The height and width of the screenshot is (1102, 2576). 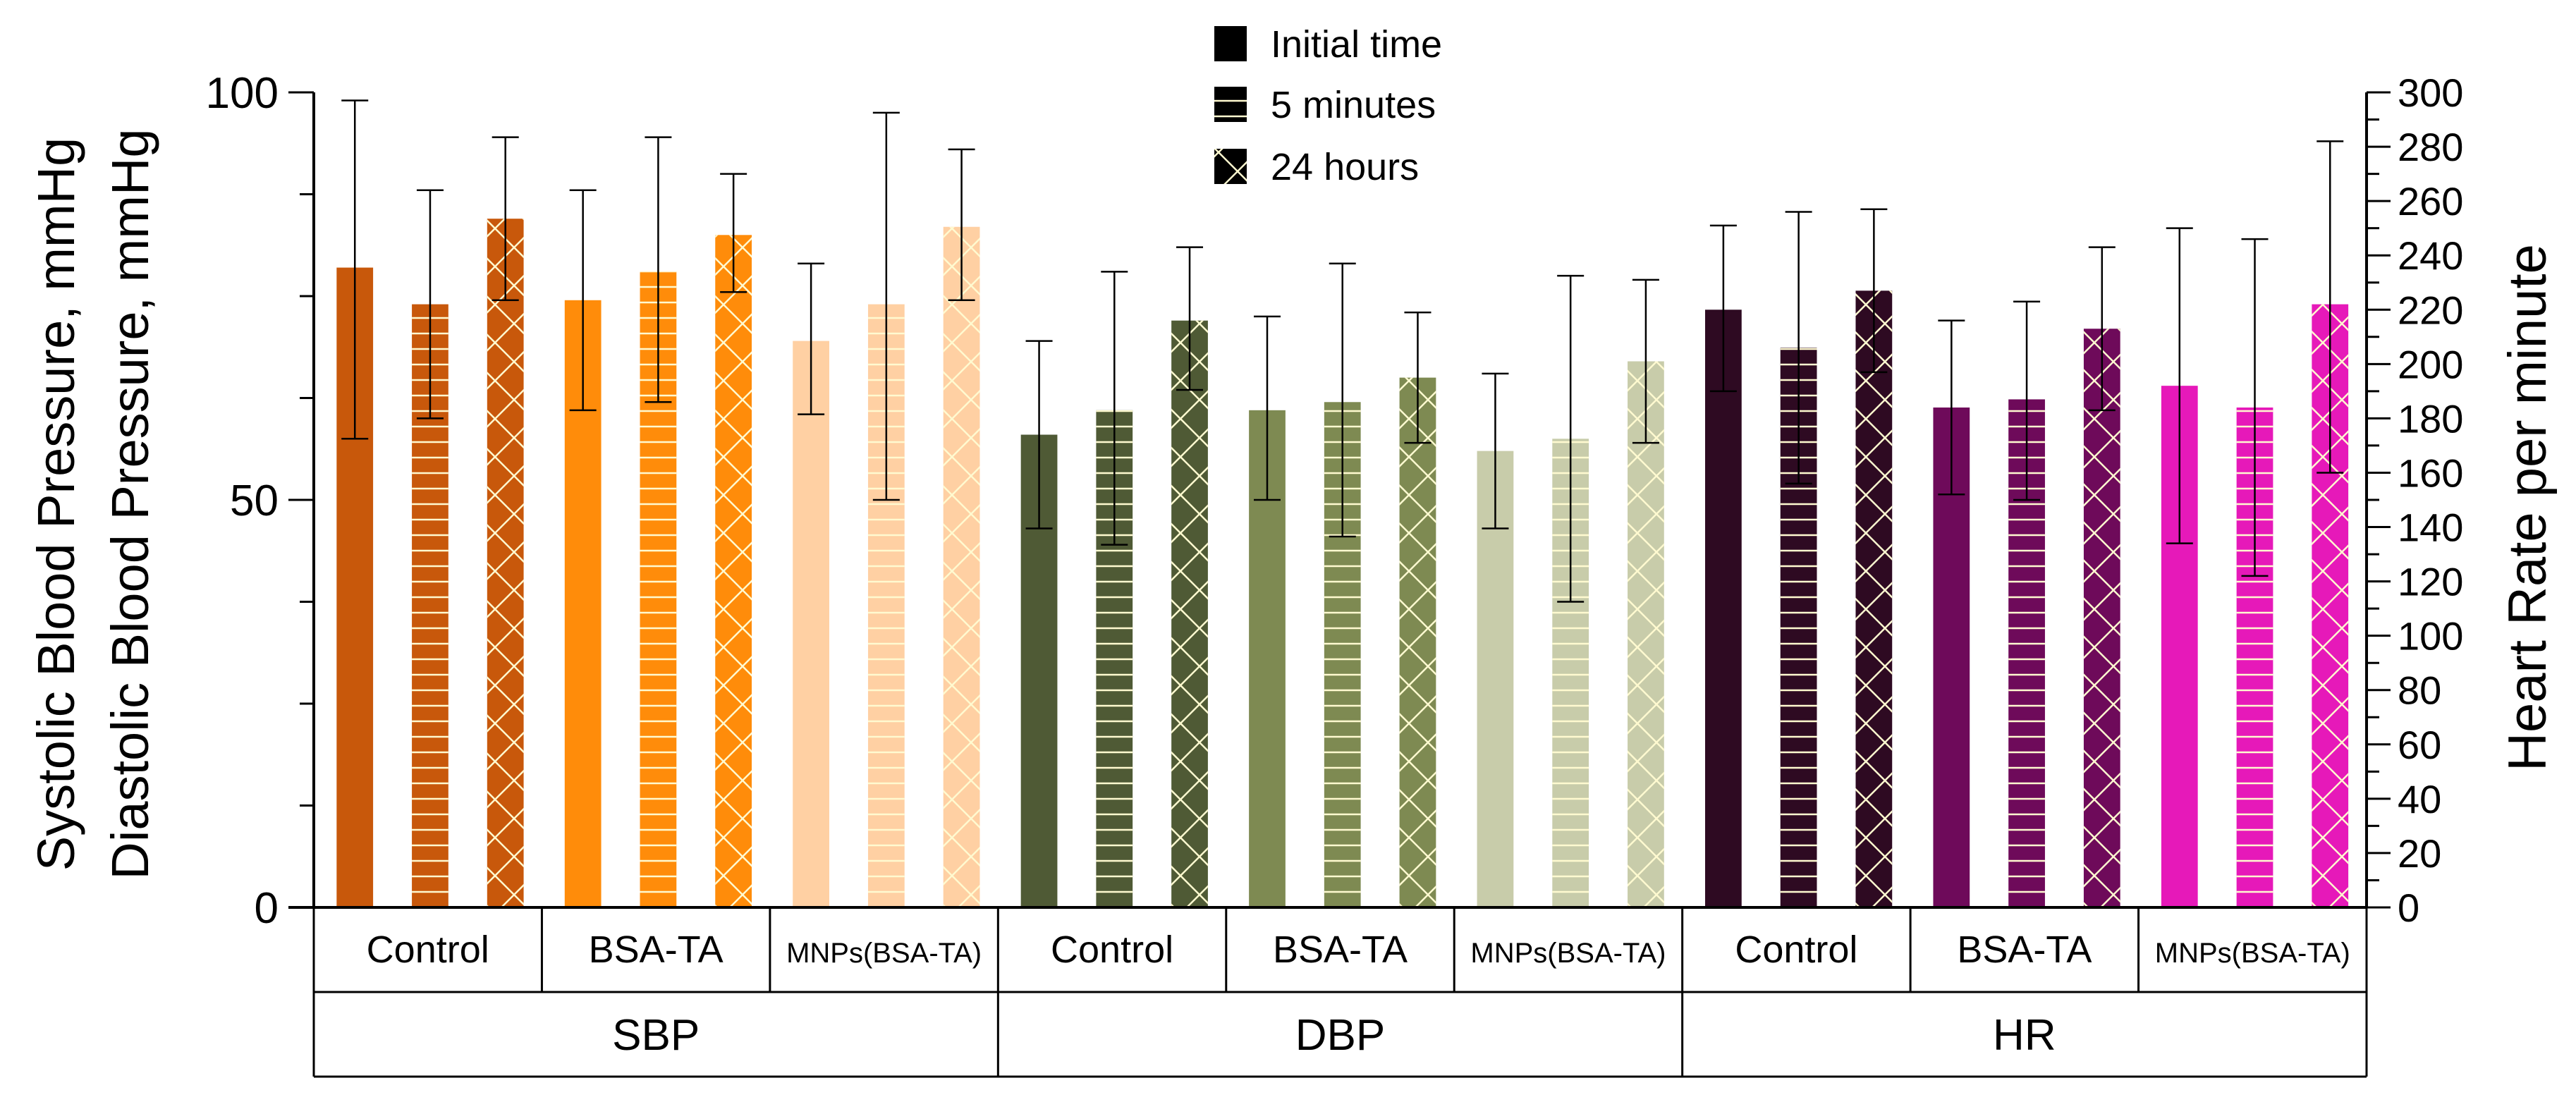 I want to click on right-tick-label: 80, so click(x=2419, y=690).